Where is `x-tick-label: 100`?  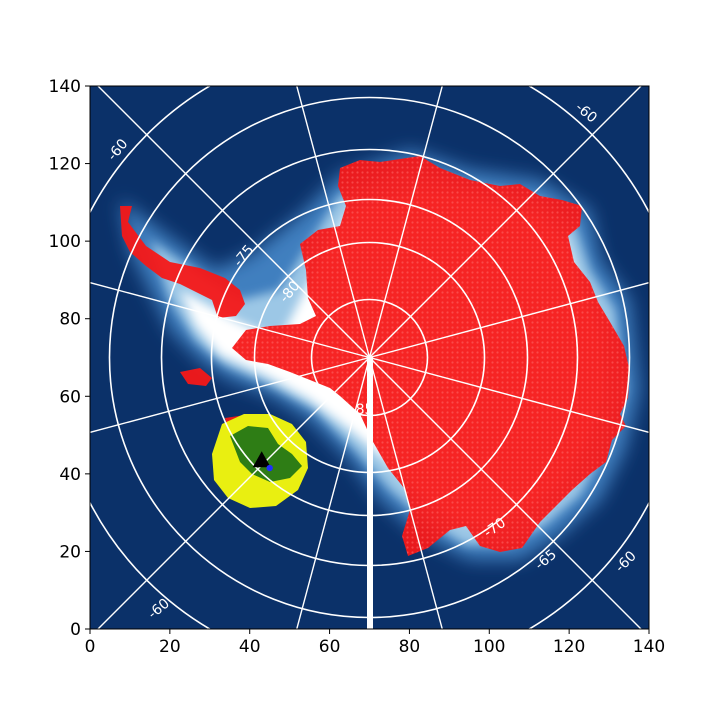
x-tick-label: 100 is located at coordinates (489, 647).